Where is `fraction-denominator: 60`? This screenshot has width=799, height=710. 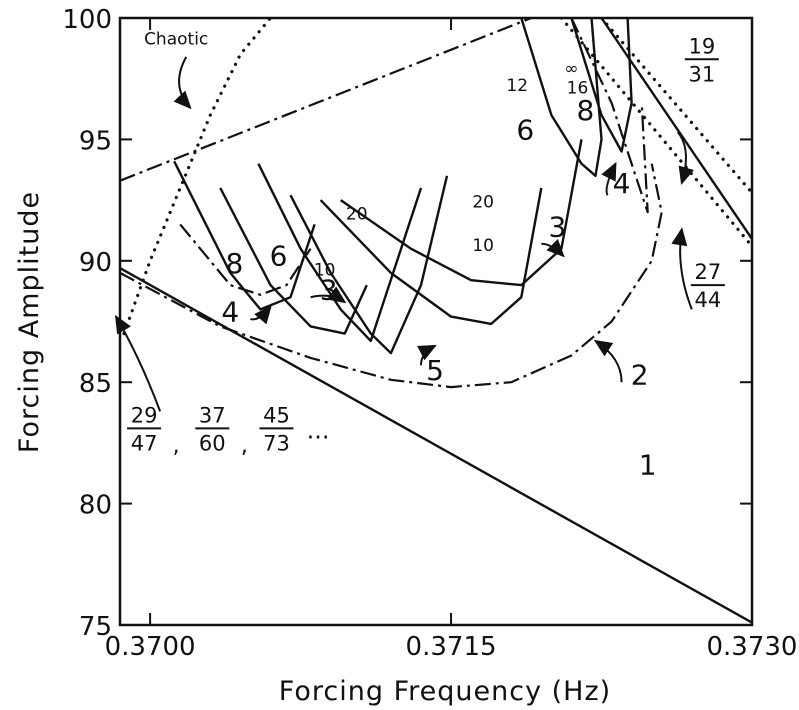 fraction-denominator: 60 is located at coordinates (212, 443).